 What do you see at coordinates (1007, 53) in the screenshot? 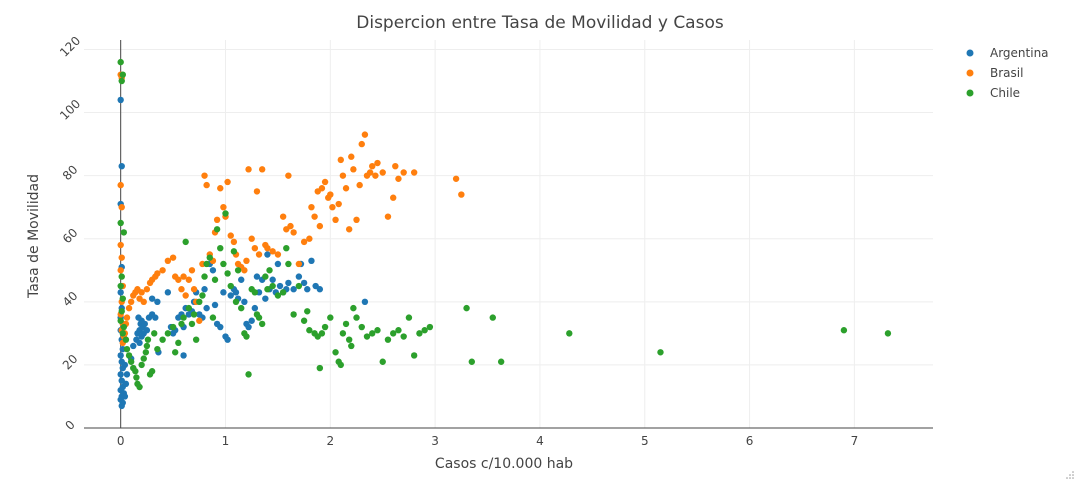
I see `legend-item-argentina: Argentina` at bounding box center [1007, 53].